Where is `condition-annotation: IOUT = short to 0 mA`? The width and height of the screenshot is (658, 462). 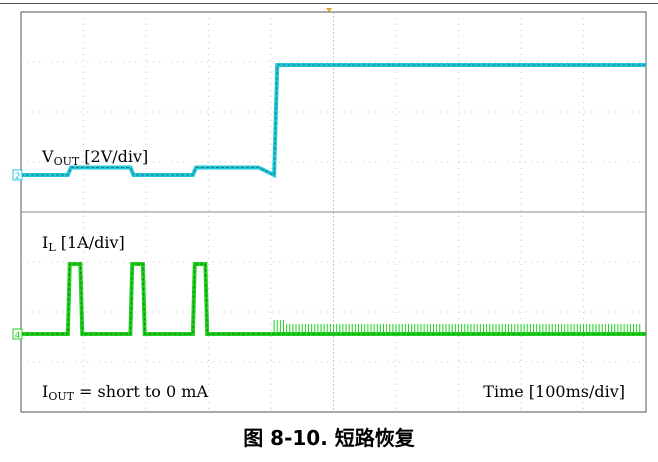
condition-annotation: IOUT = short to 0 mA is located at coordinates (125, 392).